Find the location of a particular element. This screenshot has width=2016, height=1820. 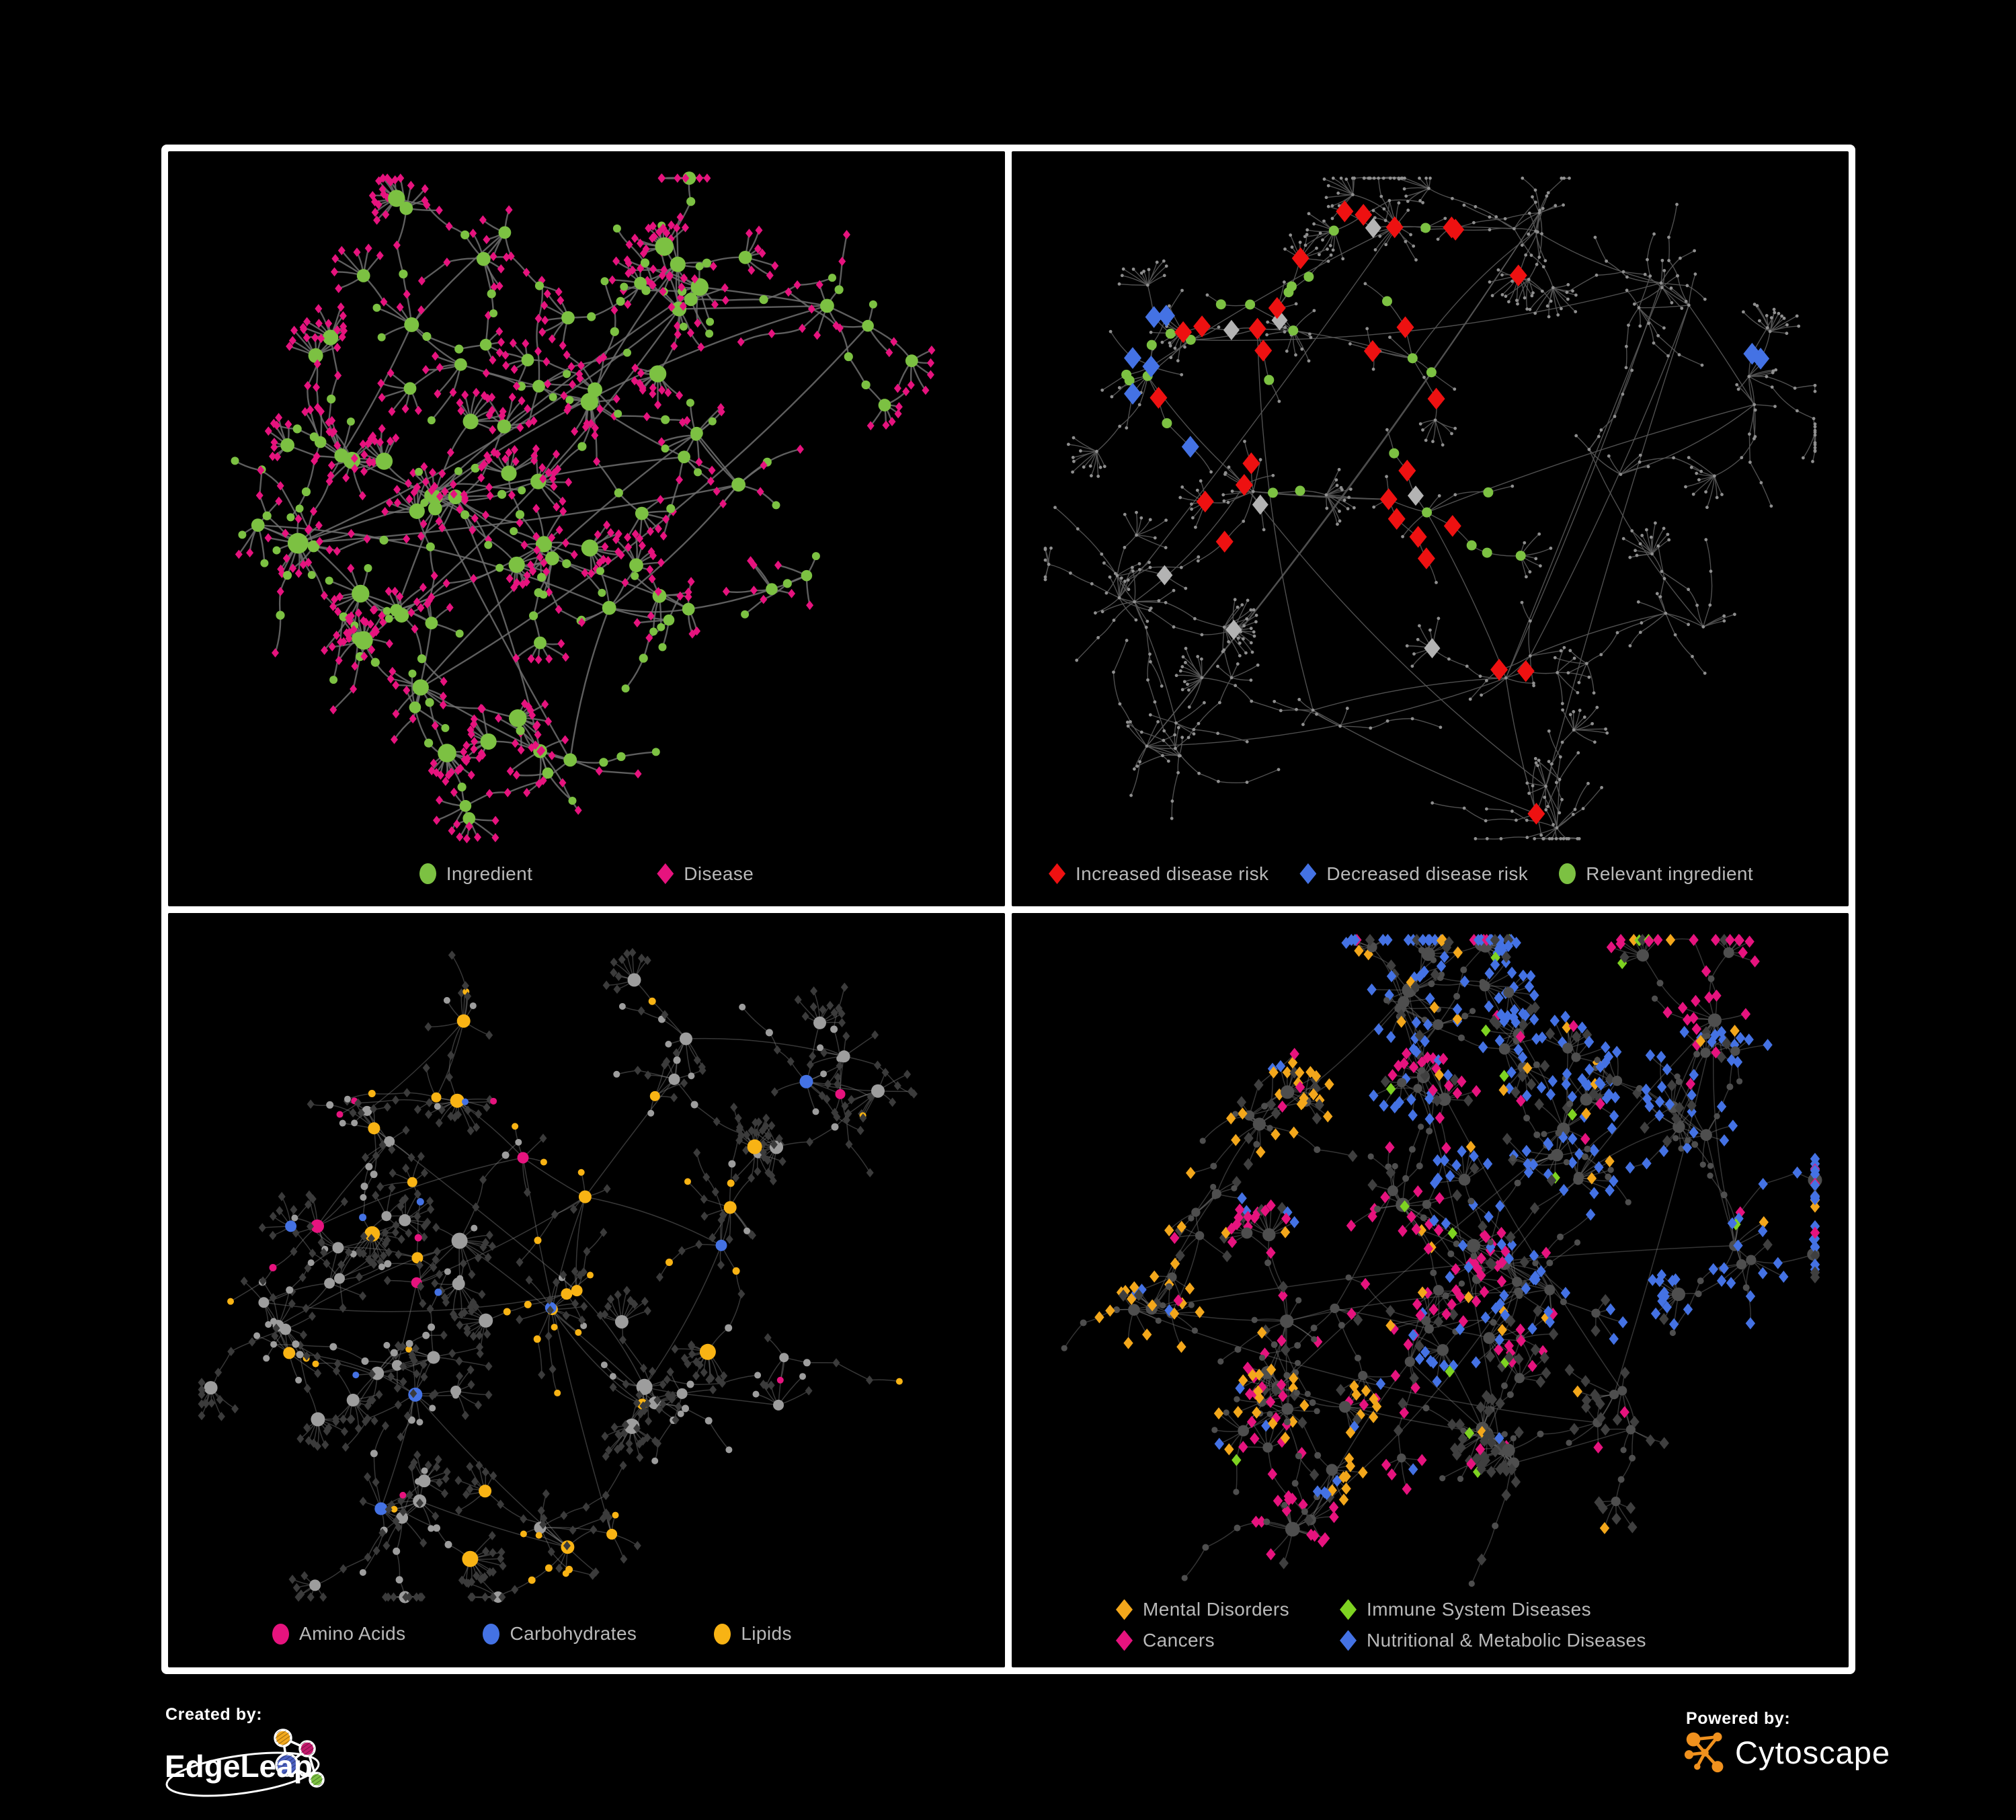

legend-label: Immune System Diseases is located at coordinates (1479, 1609).